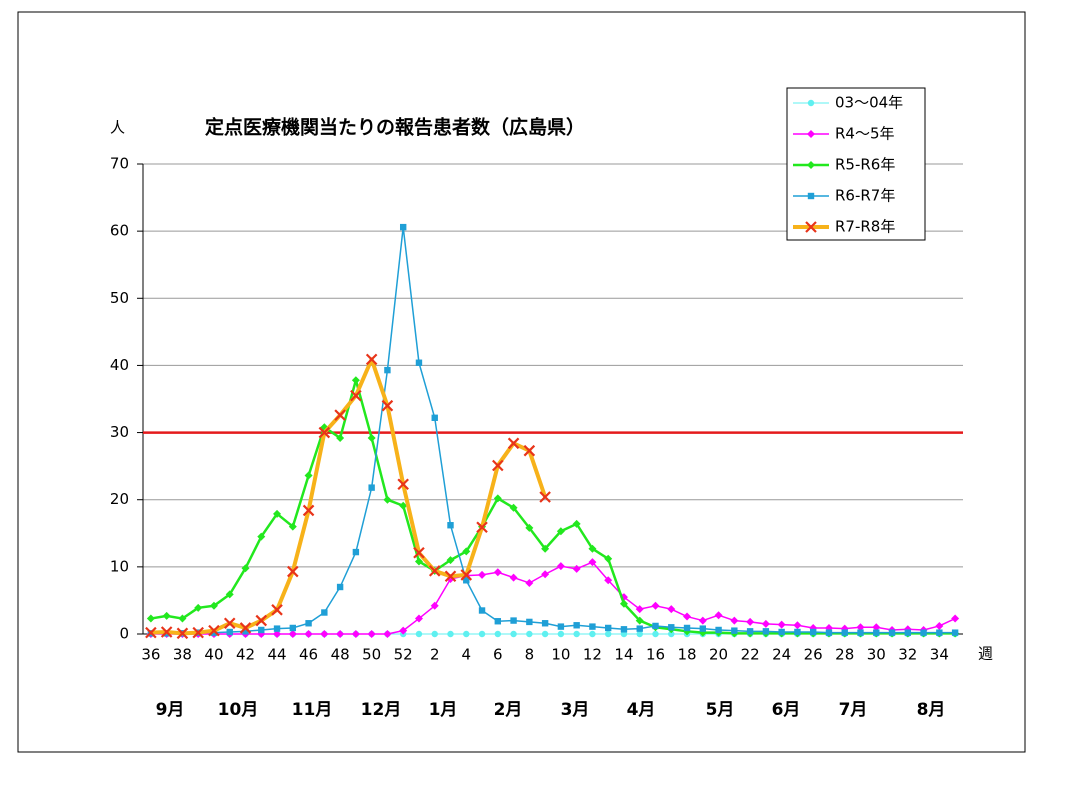 This screenshot has height=785, width=1084. Describe the element at coordinates (119, 566) in the screenshot. I see `y-tick-label: 10` at that location.